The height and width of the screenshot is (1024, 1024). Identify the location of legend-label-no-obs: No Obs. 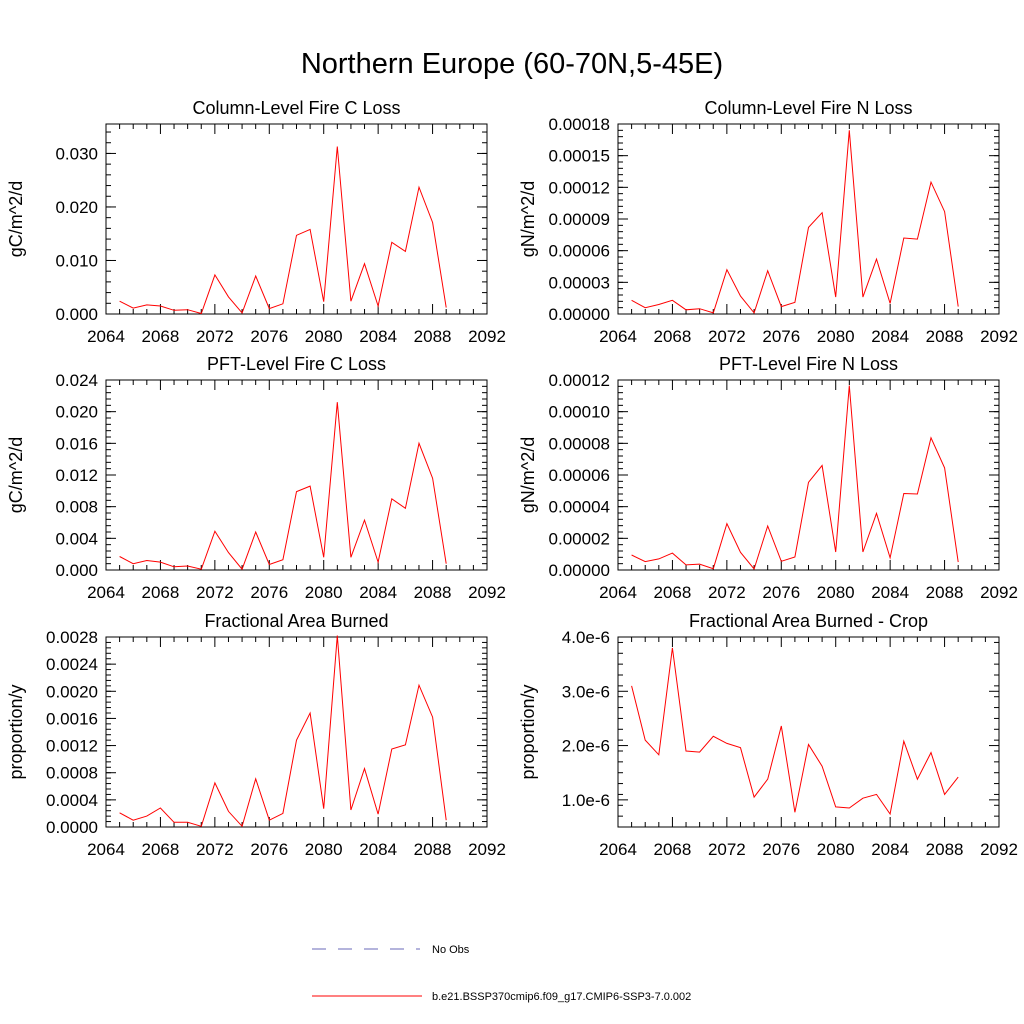
(451, 950).